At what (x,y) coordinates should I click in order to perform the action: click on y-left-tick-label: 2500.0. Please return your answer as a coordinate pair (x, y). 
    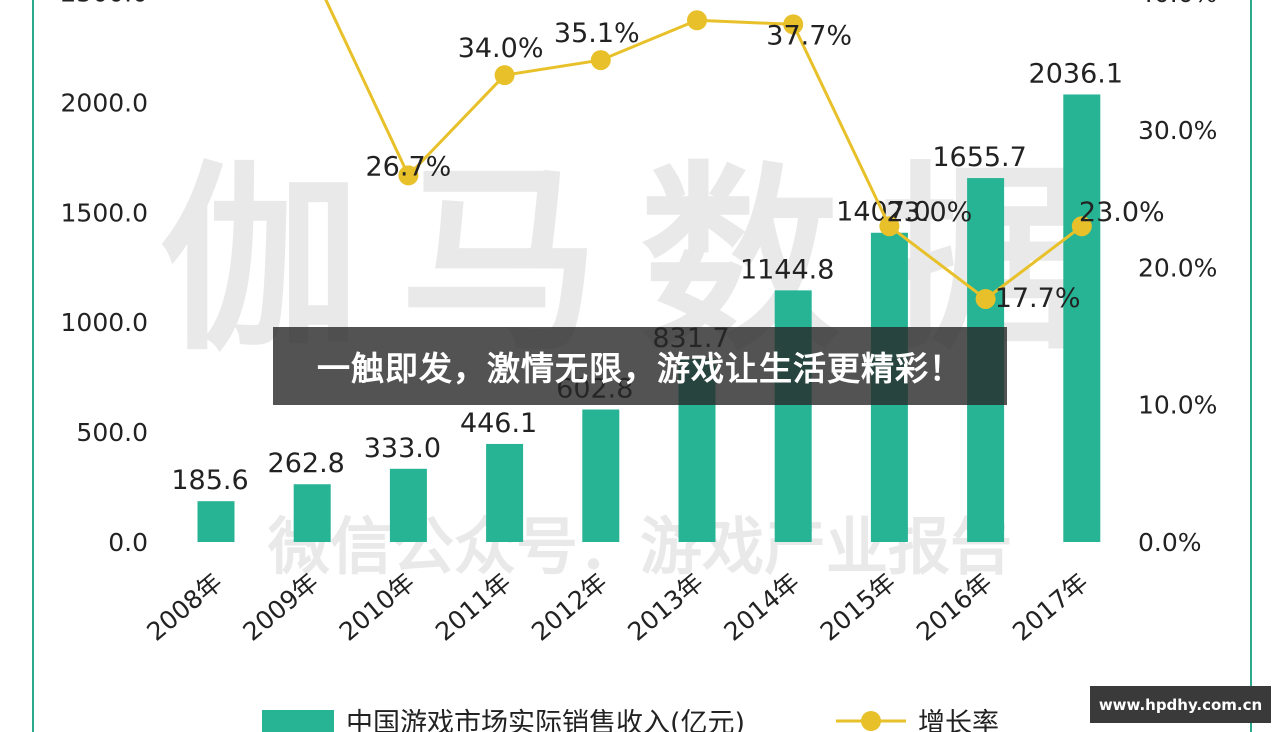
    Looking at the image, I should click on (104, 4).